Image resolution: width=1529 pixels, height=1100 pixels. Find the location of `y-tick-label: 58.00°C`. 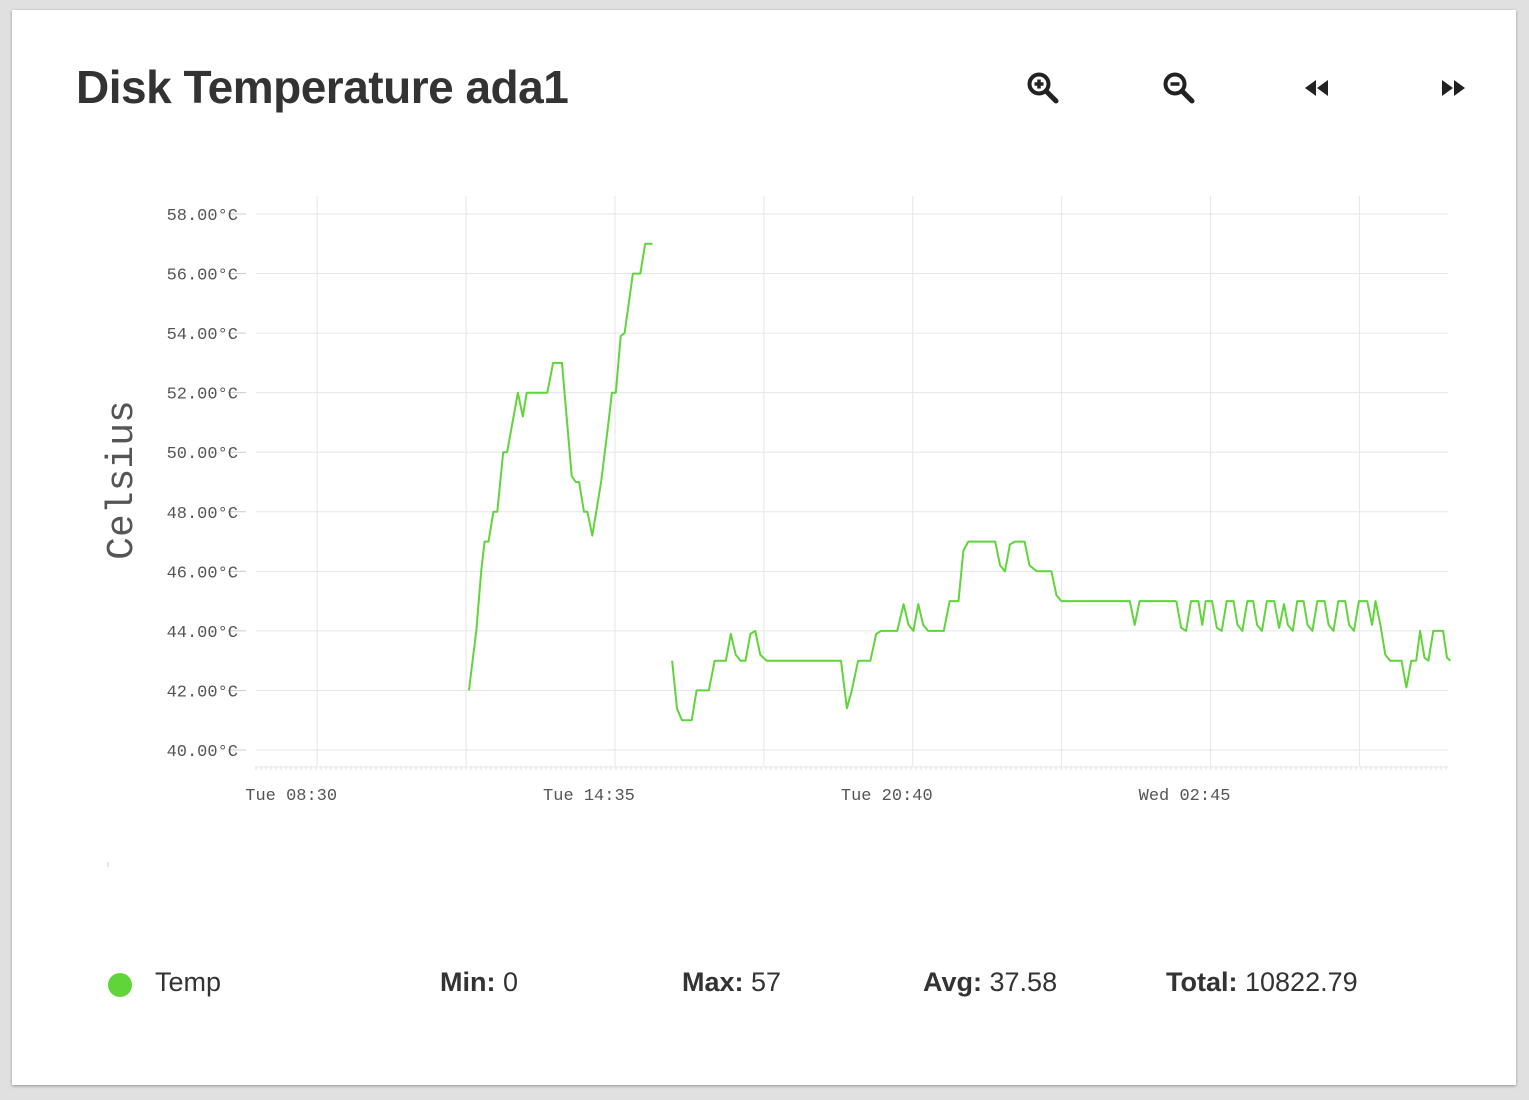

y-tick-label: 58.00°C is located at coordinates (202, 216).